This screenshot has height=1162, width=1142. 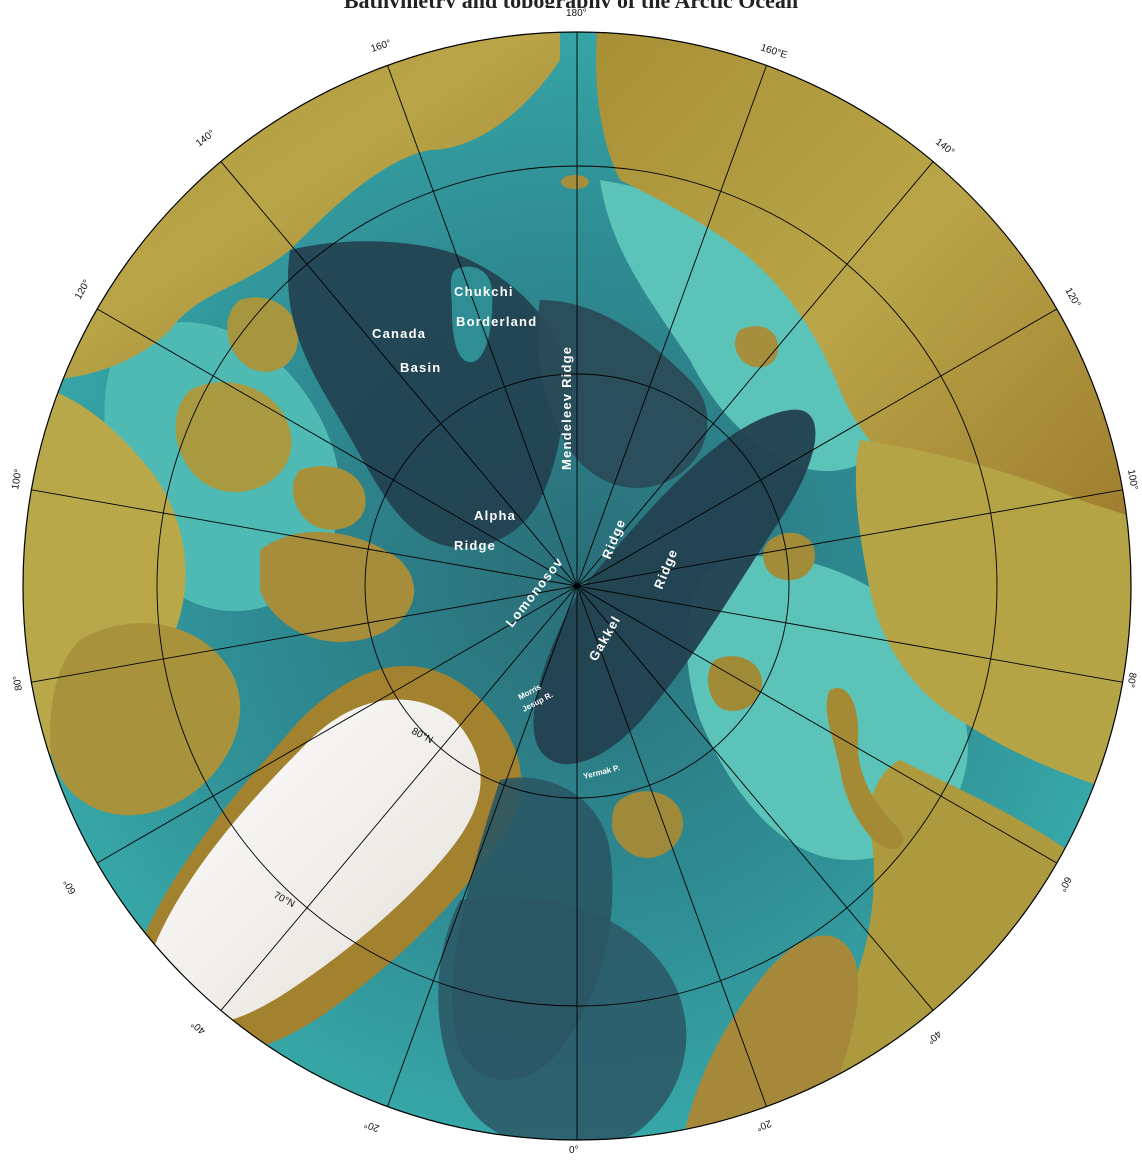 What do you see at coordinates (576, 13) in the screenshot?
I see `lon-label-180: 180°` at bounding box center [576, 13].